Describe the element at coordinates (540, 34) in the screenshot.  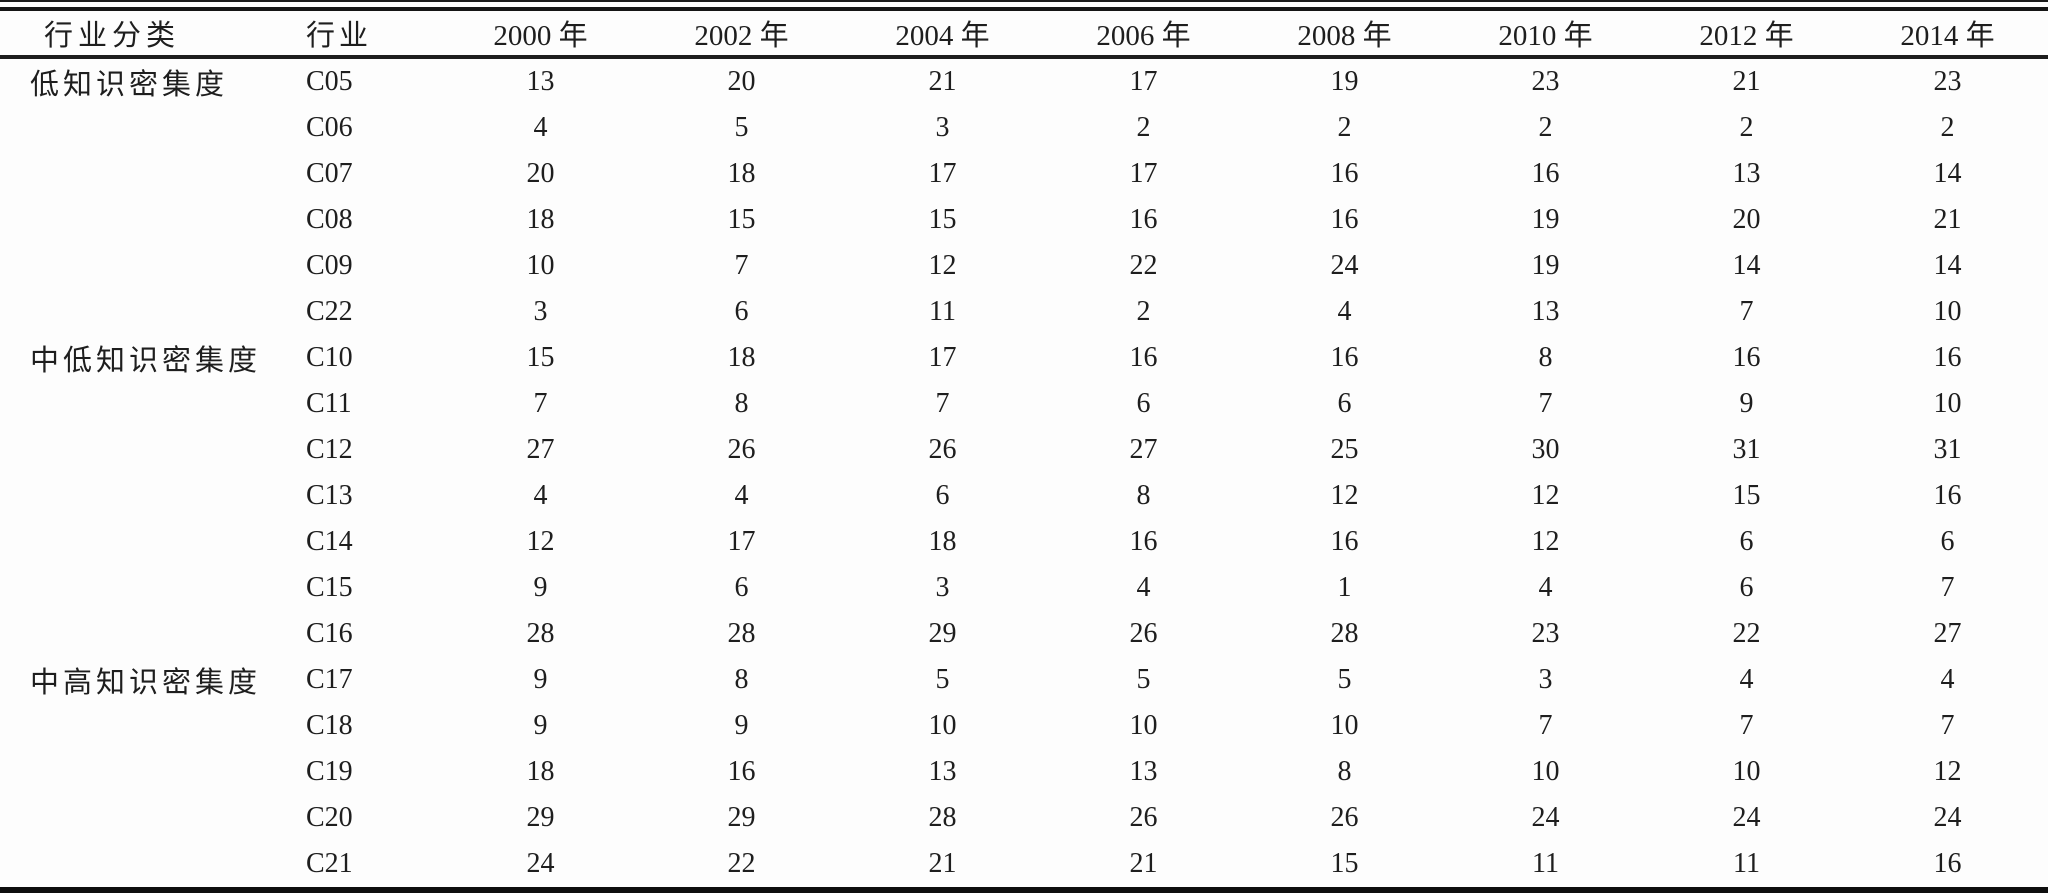
I see `column-header-year-2000: 2000 年` at that location.